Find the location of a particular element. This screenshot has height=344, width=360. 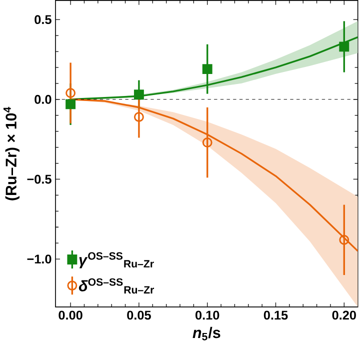

legend-label: γ$^{OS–SS}$Ru–Zr is located at coordinates (116, 260).